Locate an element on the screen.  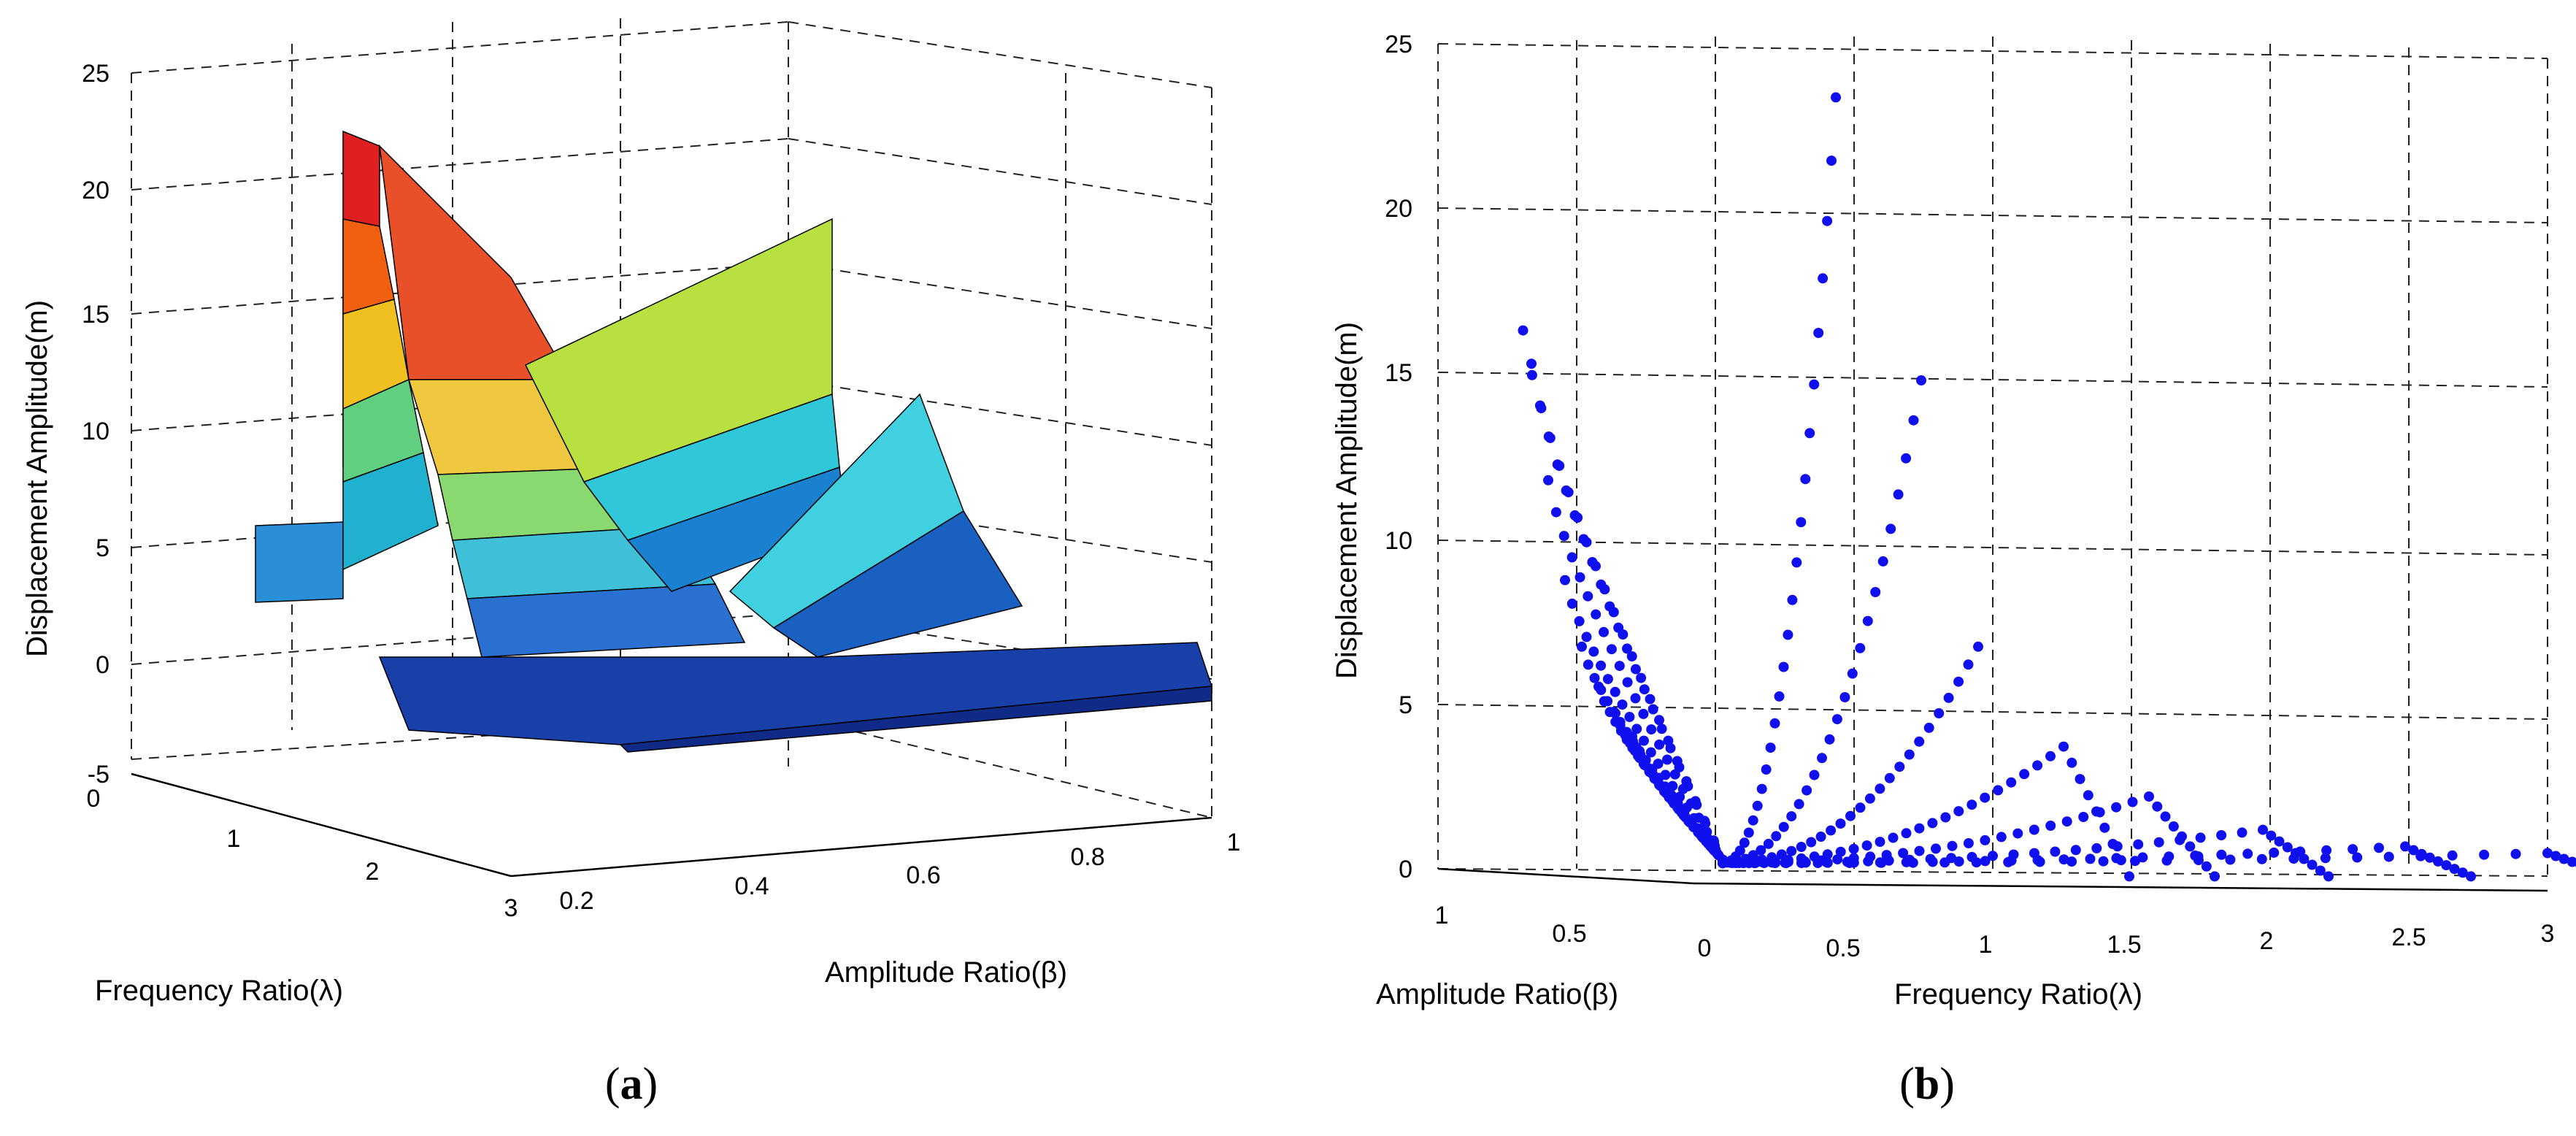
panel-a-ylabel: Amplitude Ratio(β) is located at coordinates (946, 973).